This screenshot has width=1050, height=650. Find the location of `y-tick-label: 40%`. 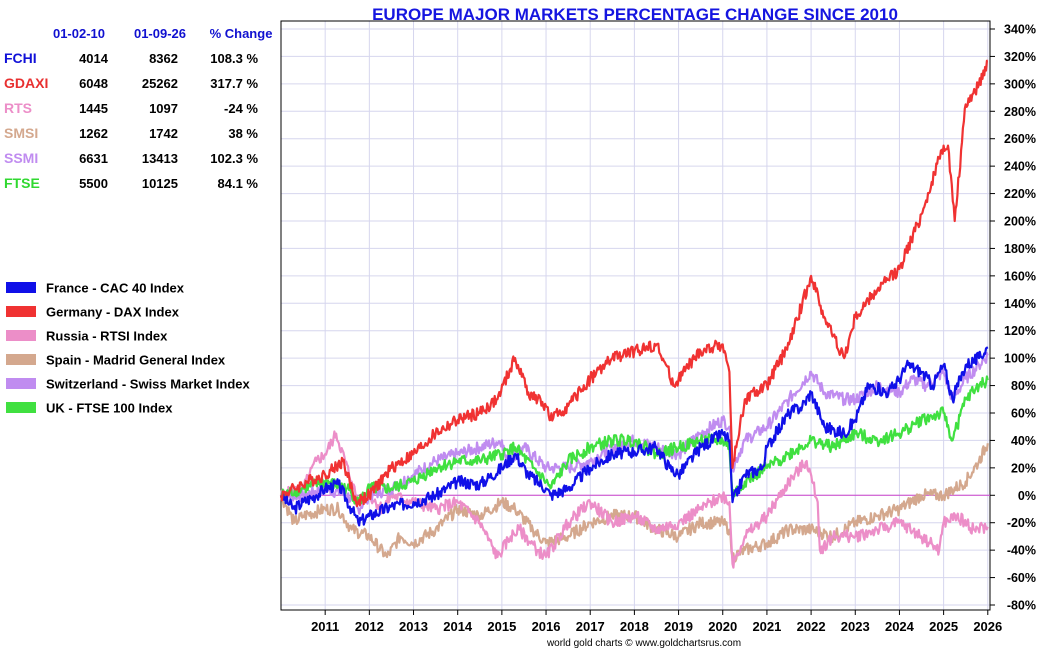

y-tick-label: 40% is located at coordinates (1023, 441).